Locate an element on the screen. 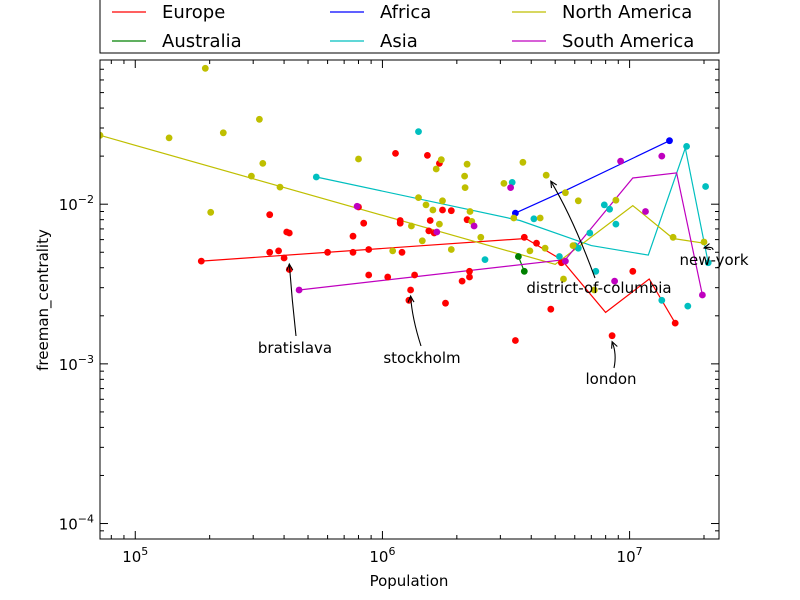 The width and height of the screenshot is (800, 600). y-tick-label: 10⁻³ is located at coordinates (76, 363).